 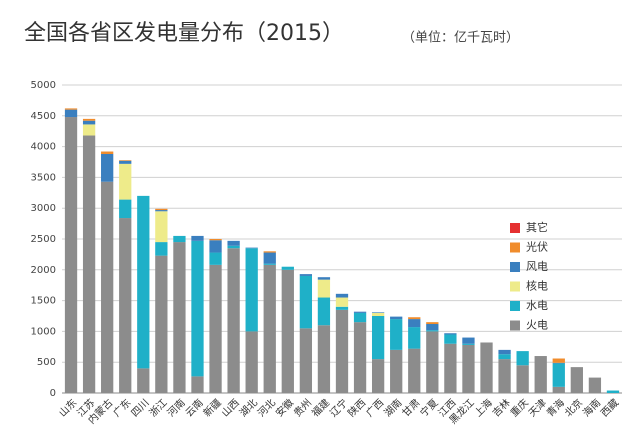 What do you see at coordinates (428, 407) in the screenshot?
I see `x-tick-label: 宁夏` at bounding box center [428, 407].